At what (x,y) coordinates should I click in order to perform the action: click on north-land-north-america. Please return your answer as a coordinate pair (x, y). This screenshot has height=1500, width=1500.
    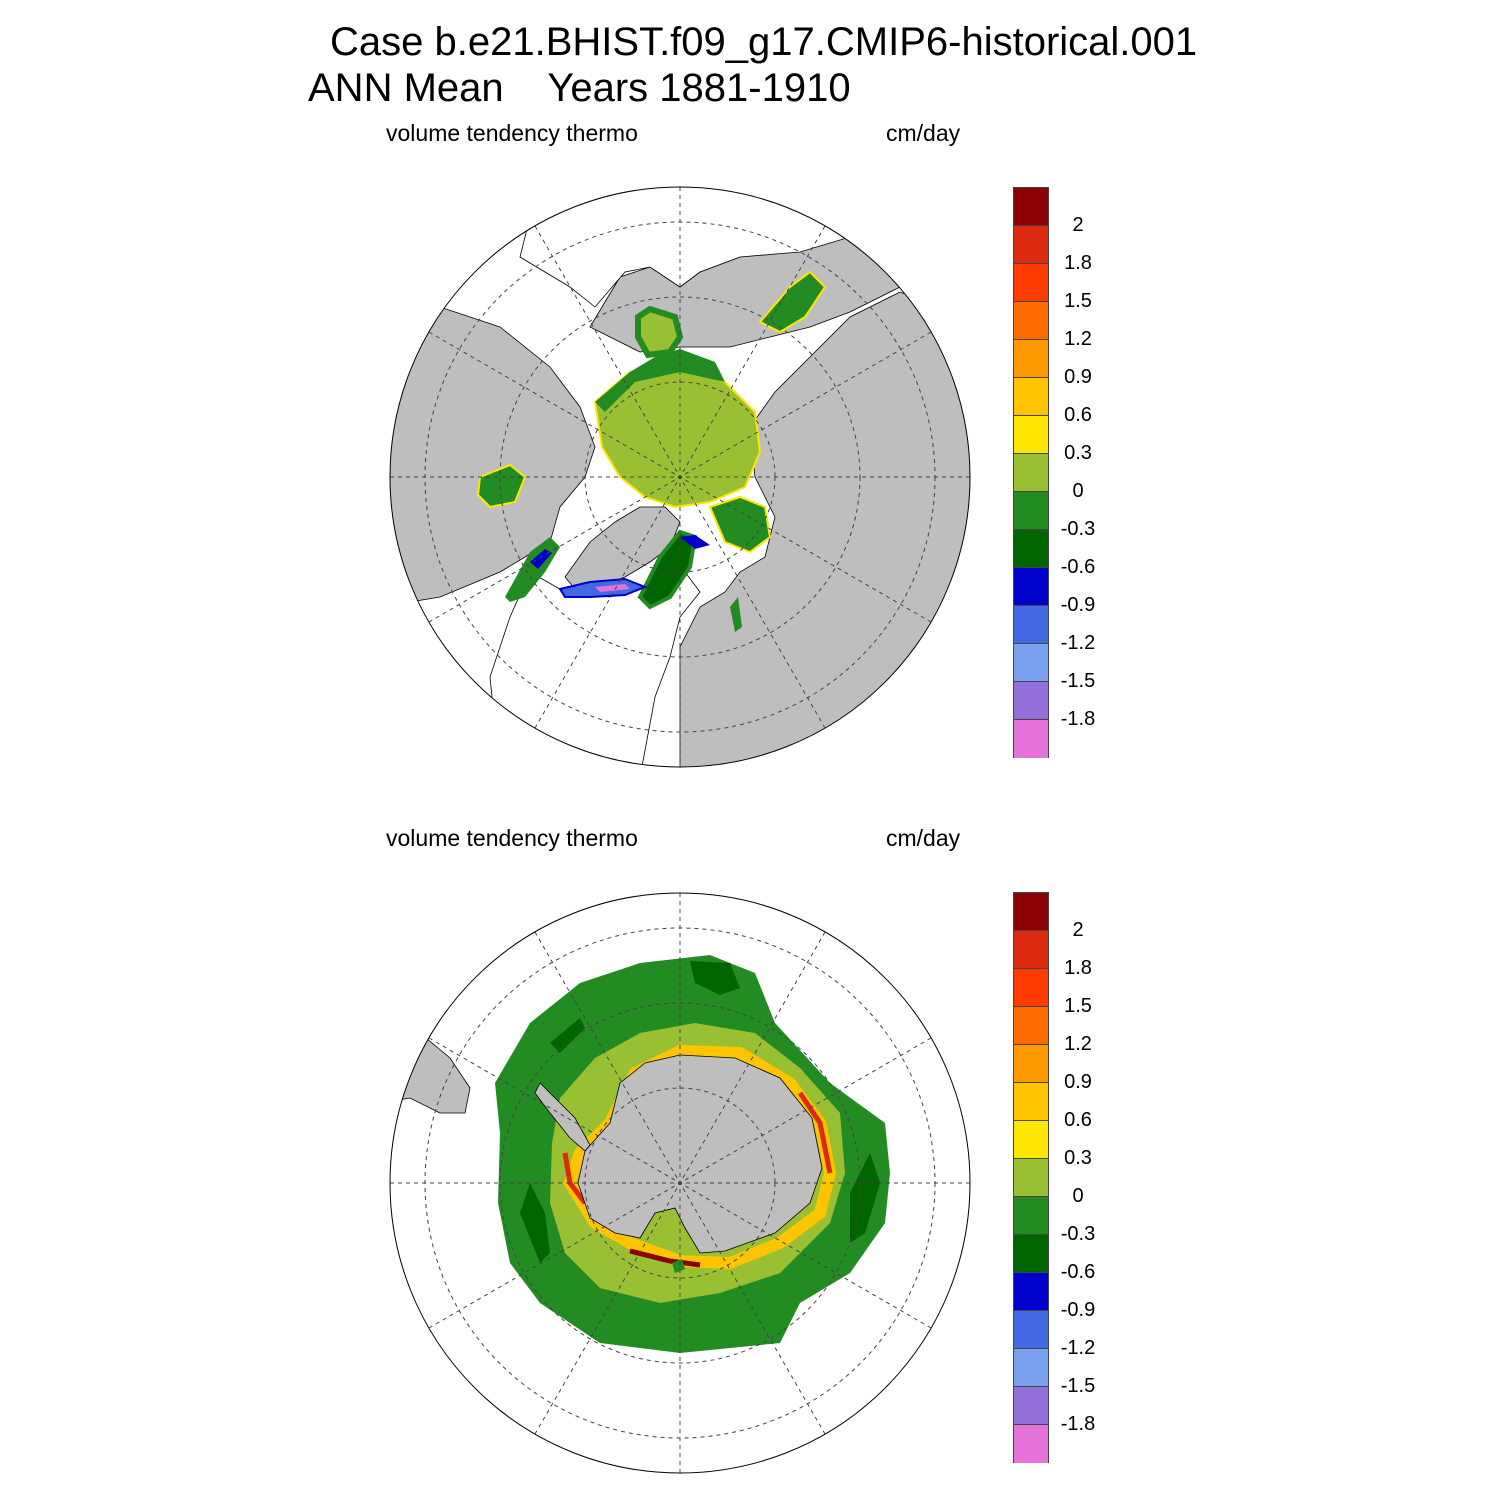
    Looking at the image, I should click on (493, 457).